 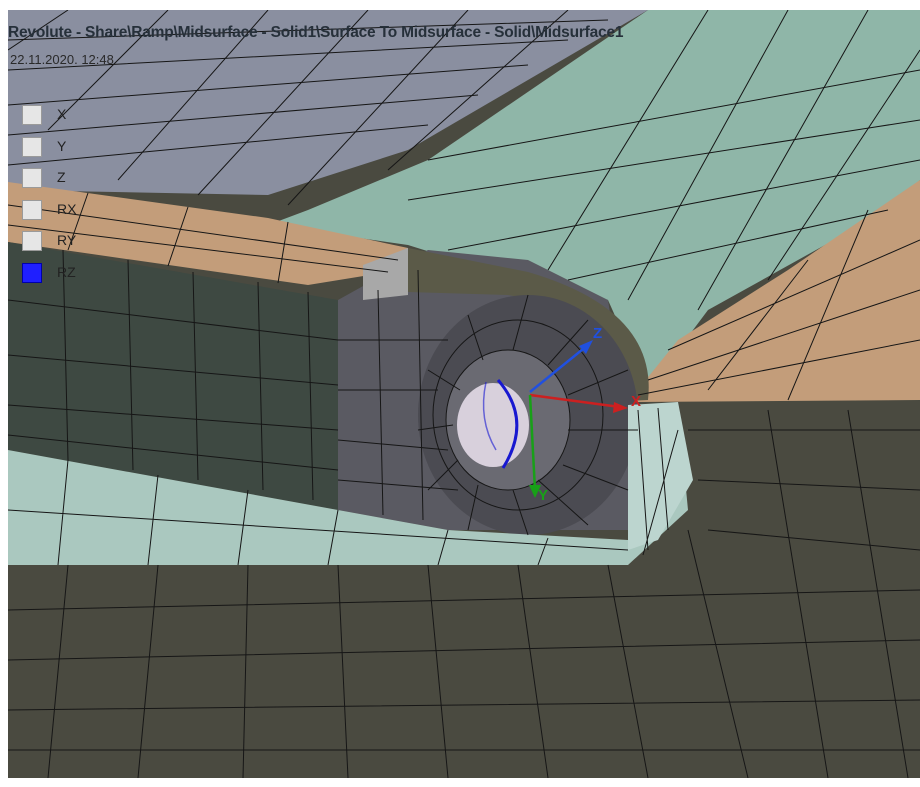 What do you see at coordinates (636, 401) in the screenshot?
I see `x-axis-label: X` at bounding box center [636, 401].